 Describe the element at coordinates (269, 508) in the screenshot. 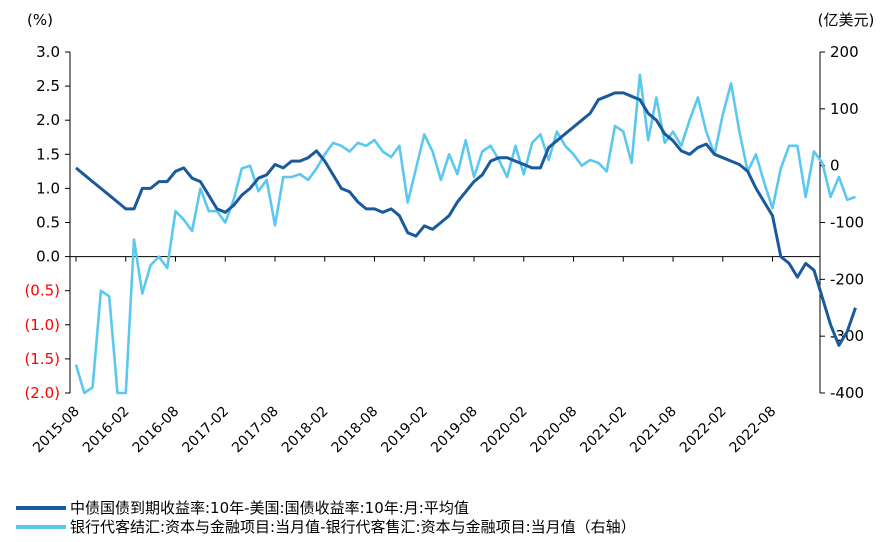

I see `legend-label-dark-blue: 中债国债到期收益率:10年-美国:国债收益率:10年:月:平均值` at that location.